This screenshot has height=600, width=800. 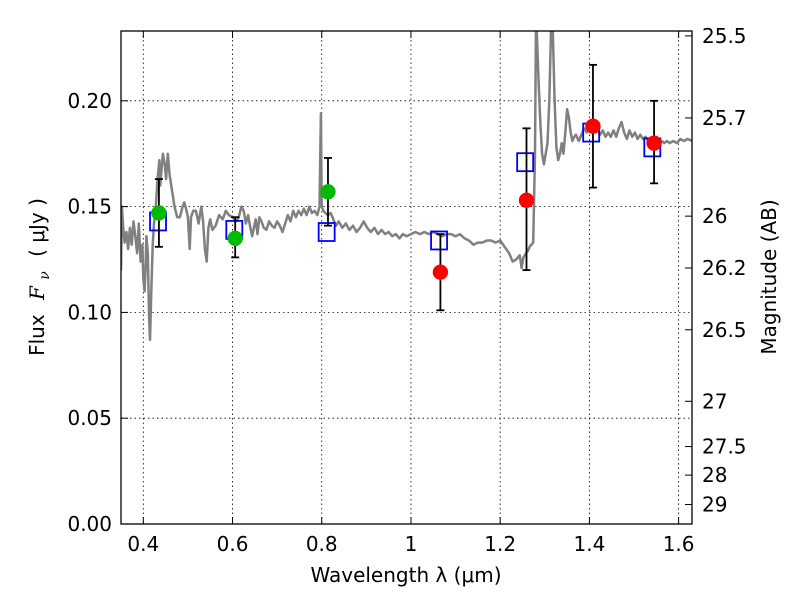 I want to click on x-tick-label: 1.4, so click(x=589, y=544).